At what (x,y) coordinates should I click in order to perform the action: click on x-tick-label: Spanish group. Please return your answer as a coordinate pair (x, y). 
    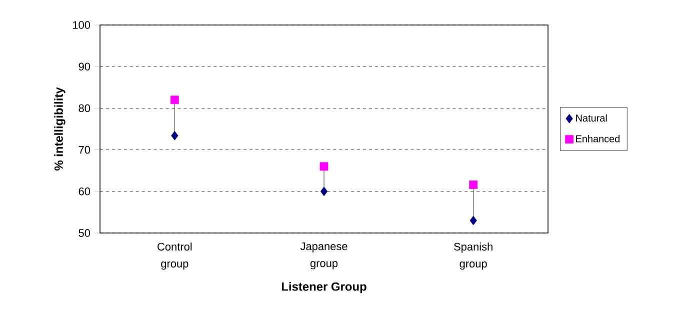
    Looking at the image, I should click on (473, 256).